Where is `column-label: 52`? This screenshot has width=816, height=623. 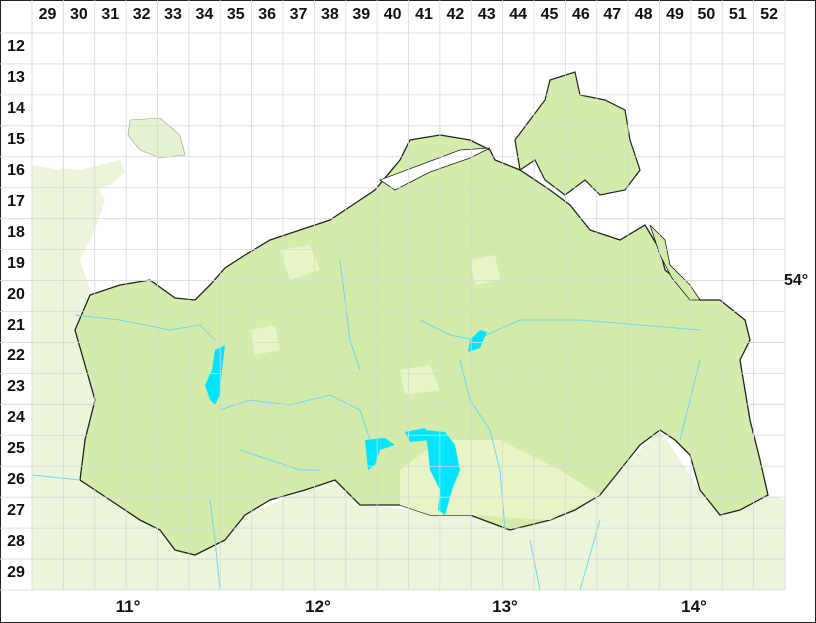
column-label: 52 is located at coordinates (769, 14).